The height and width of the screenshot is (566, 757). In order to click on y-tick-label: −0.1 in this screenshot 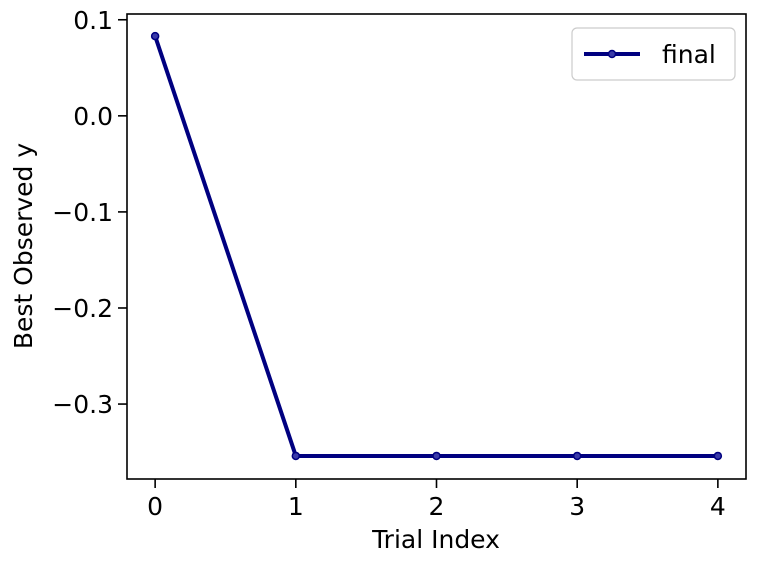, I will do `click(82, 212)`.